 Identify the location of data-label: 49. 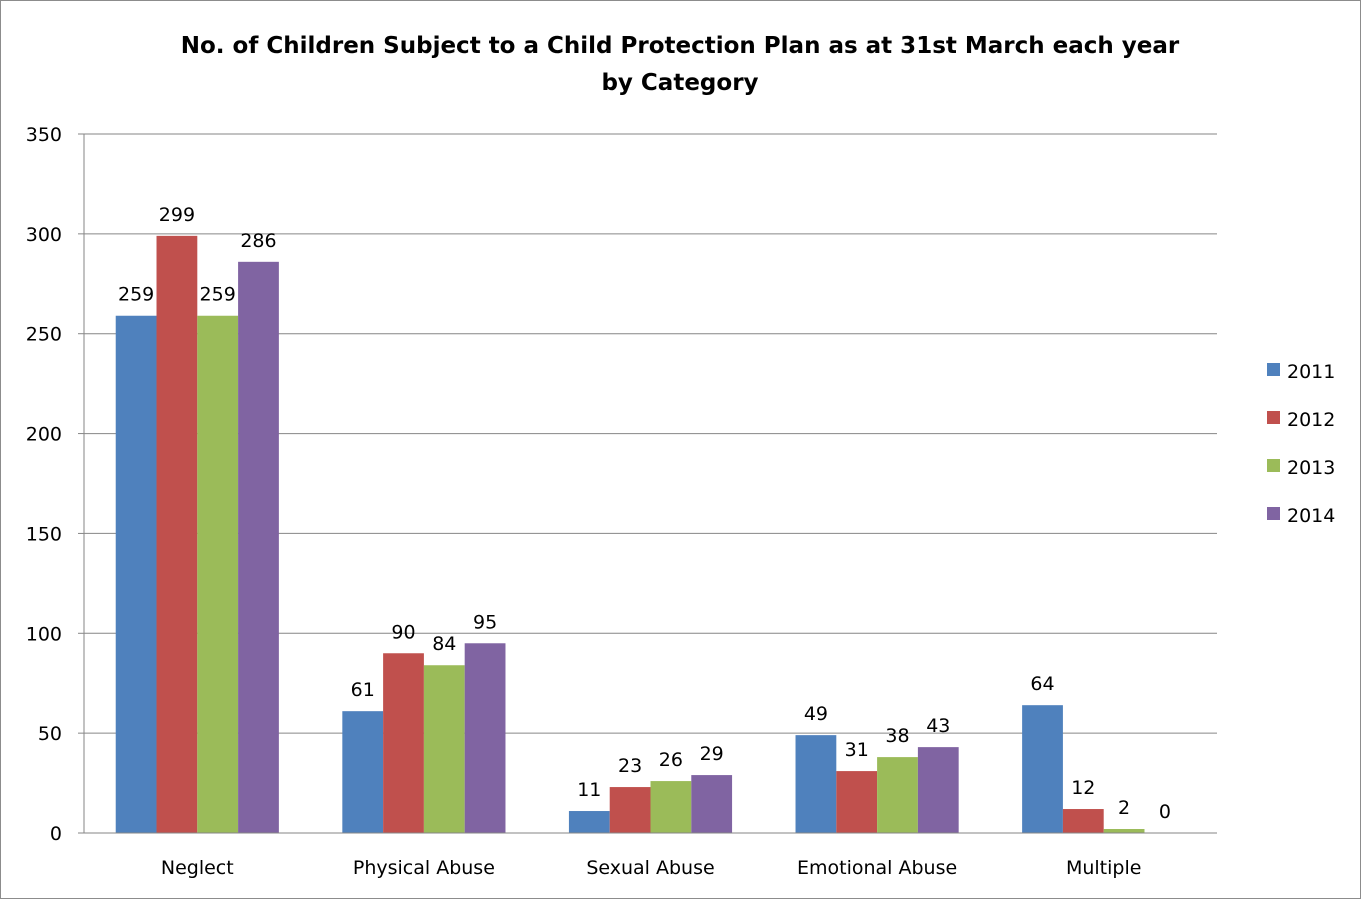
(816, 714).